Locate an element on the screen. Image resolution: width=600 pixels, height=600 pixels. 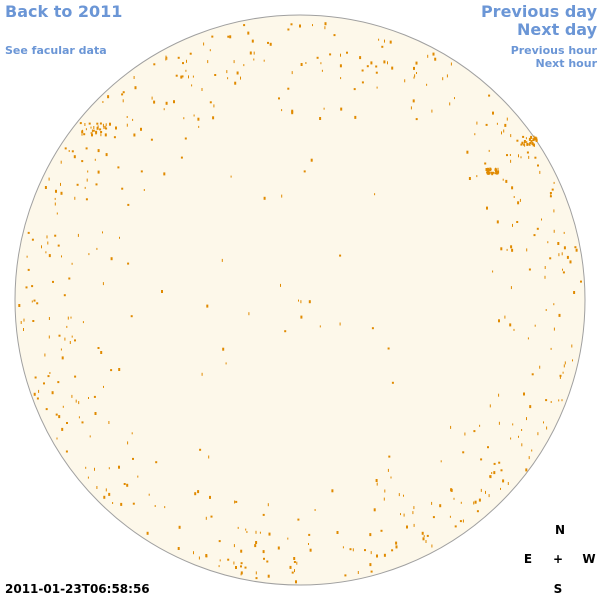
previous-day-link: Previous day is located at coordinates (538, 11).